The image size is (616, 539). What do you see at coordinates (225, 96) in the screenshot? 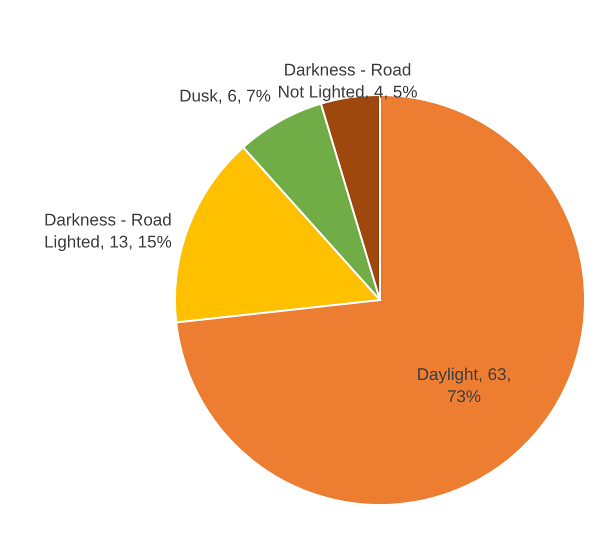
I see `slice-label: Dusk, 6, 7%` at bounding box center [225, 96].